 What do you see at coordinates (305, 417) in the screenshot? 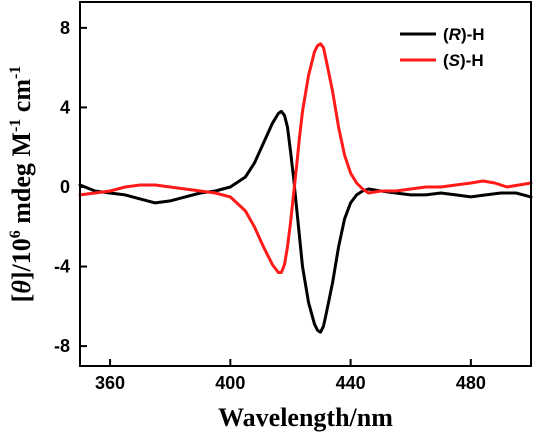
I see `x-axis-label: Wavelength/nm` at bounding box center [305, 417].